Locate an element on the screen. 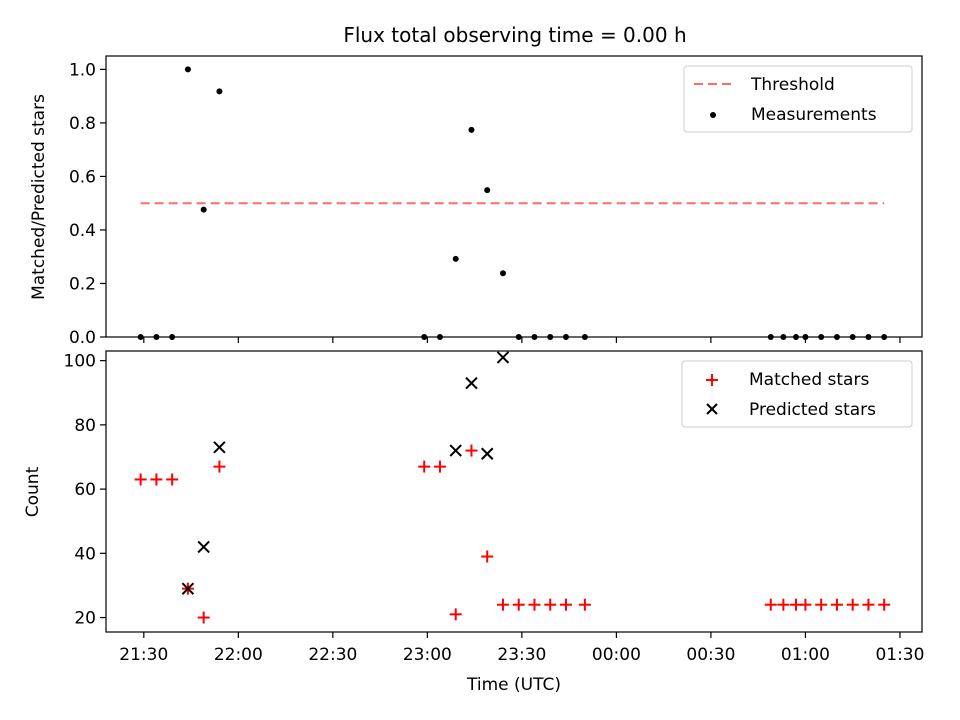 This screenshot has height=720, width=960. top-y-tick-label: 1.0 is located at coordinates (82, 70).